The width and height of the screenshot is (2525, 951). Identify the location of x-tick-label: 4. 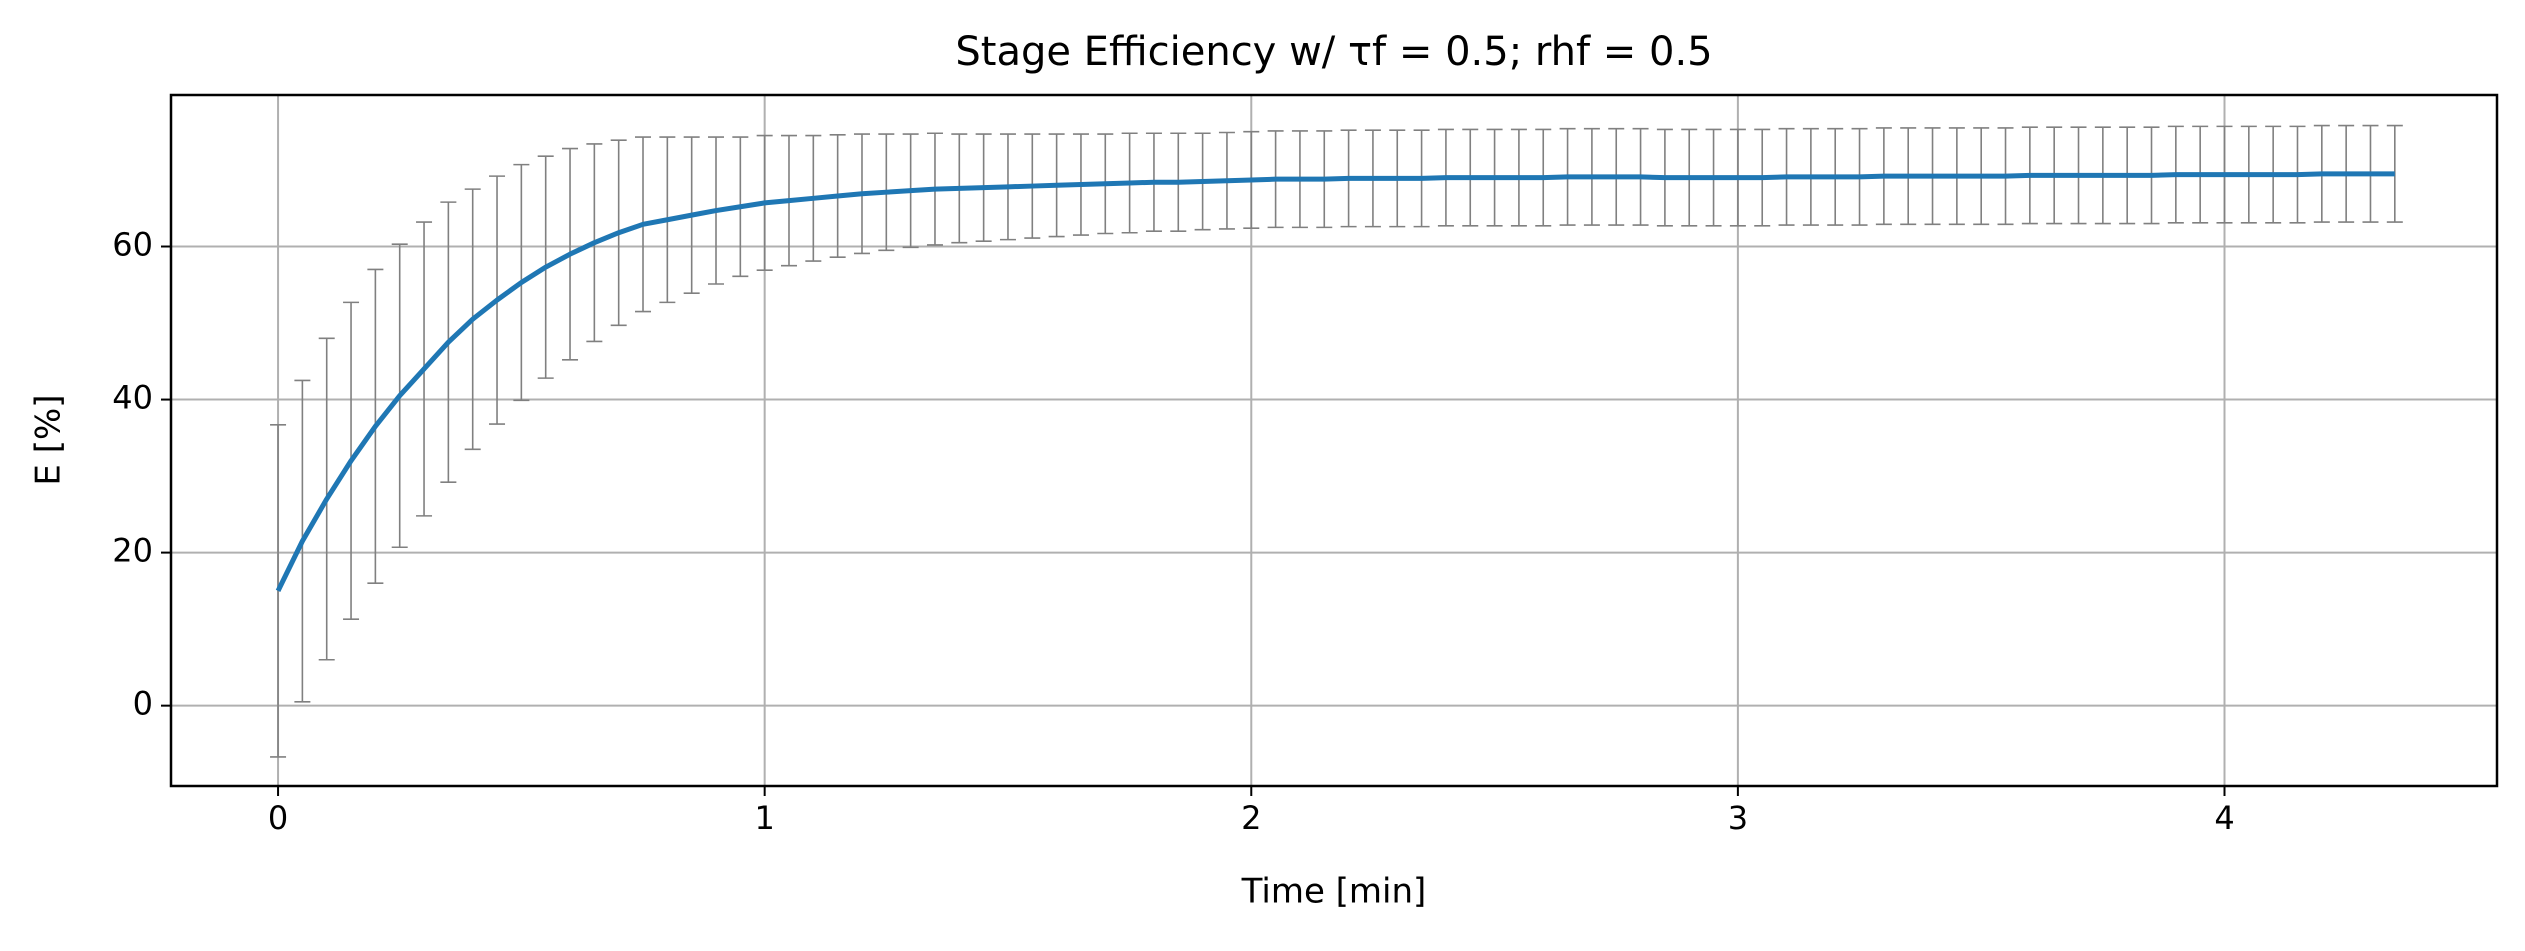
(2224, 818).